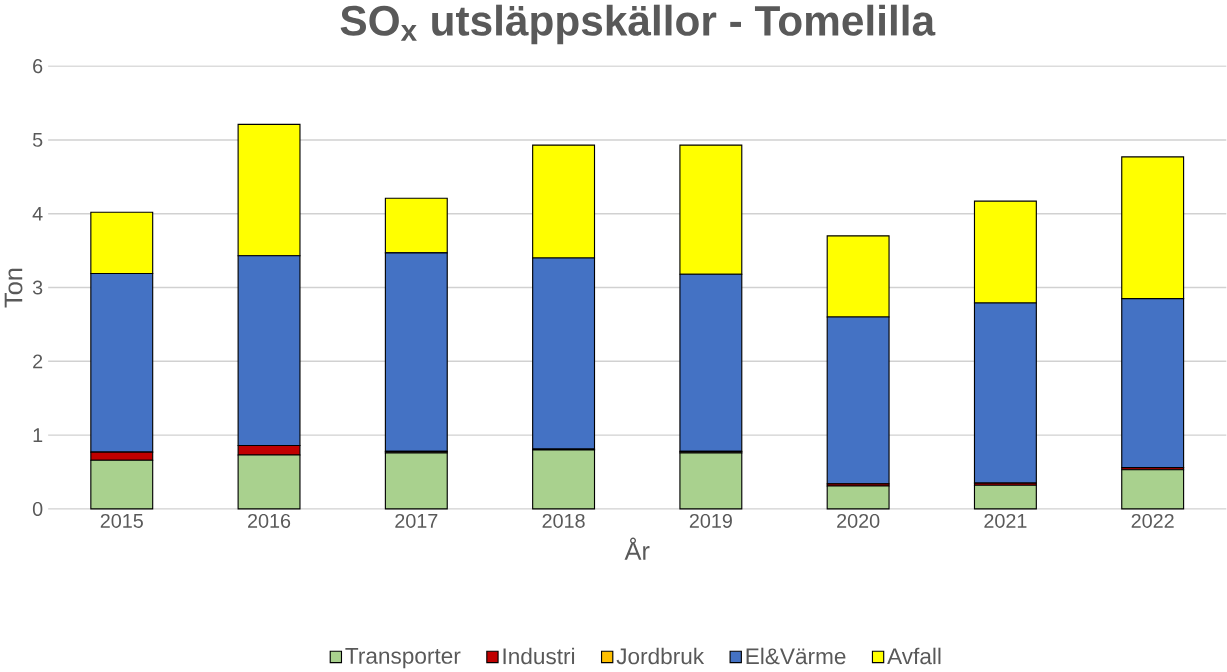  I want to click on legend-label: Industri, so click(539, 656).